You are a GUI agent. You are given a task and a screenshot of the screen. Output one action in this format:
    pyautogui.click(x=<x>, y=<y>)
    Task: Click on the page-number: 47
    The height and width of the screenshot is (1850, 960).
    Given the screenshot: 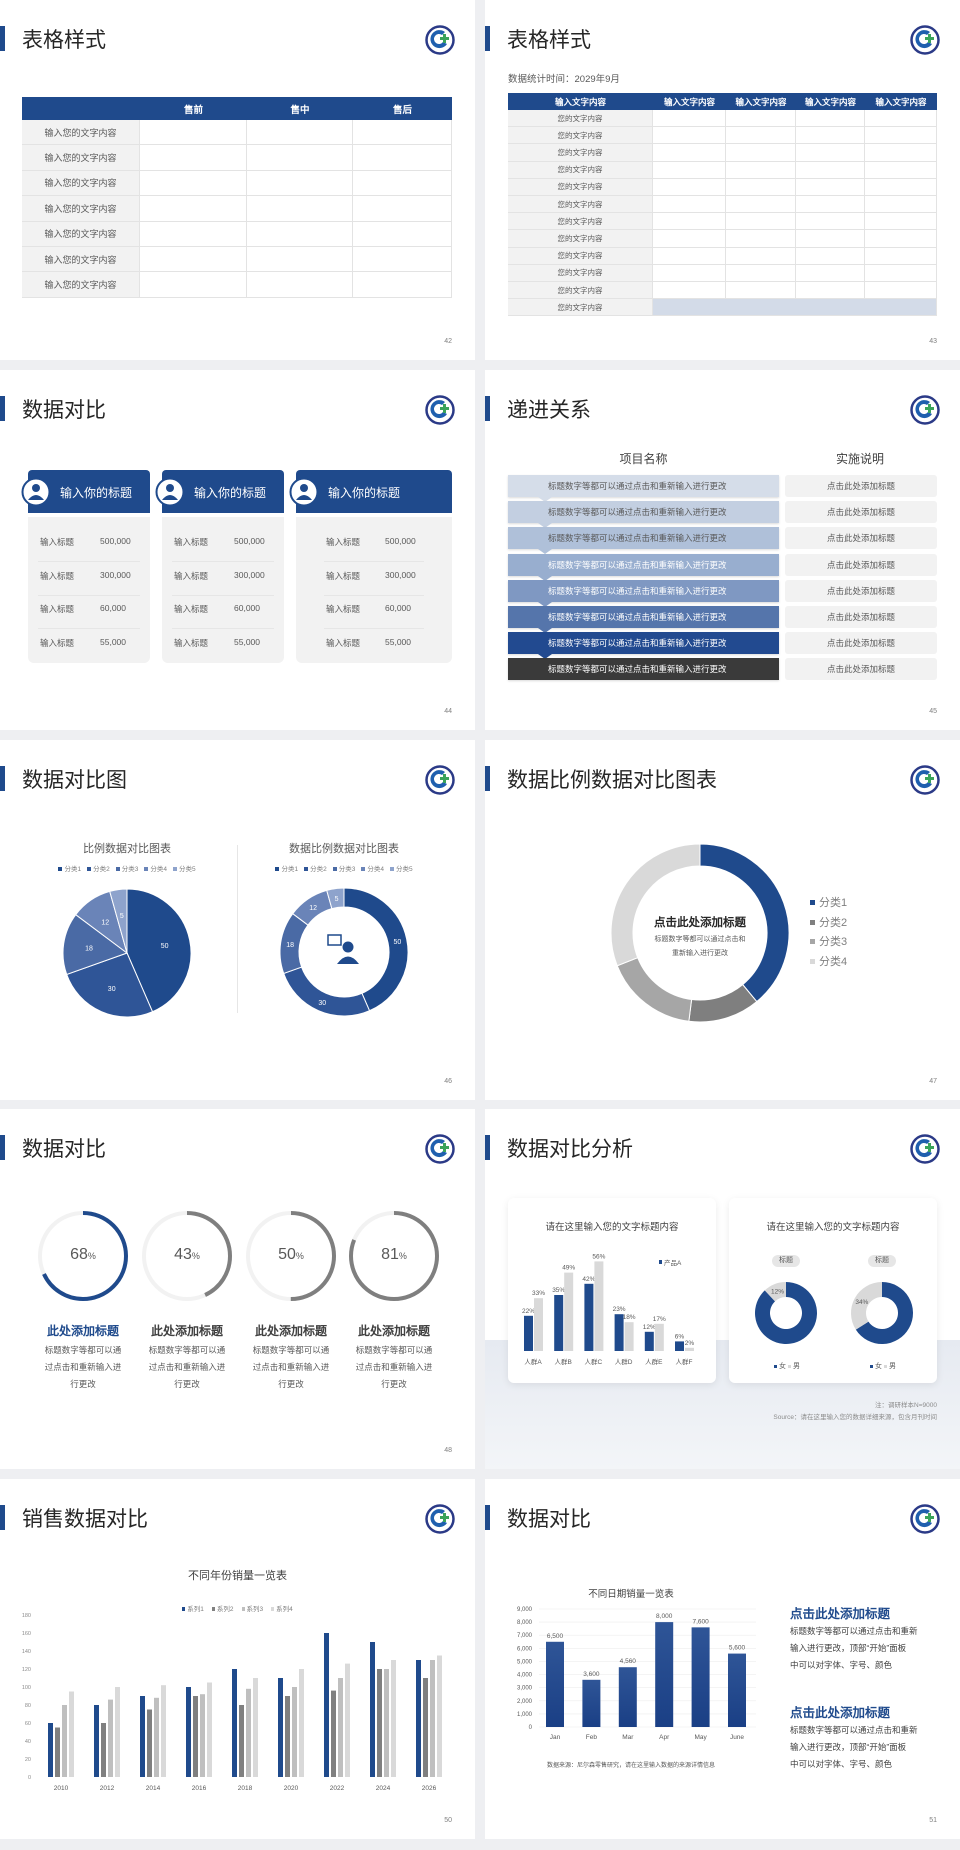 What is the action you would take?
    pyautogui.click(x=933, y=1081)
    